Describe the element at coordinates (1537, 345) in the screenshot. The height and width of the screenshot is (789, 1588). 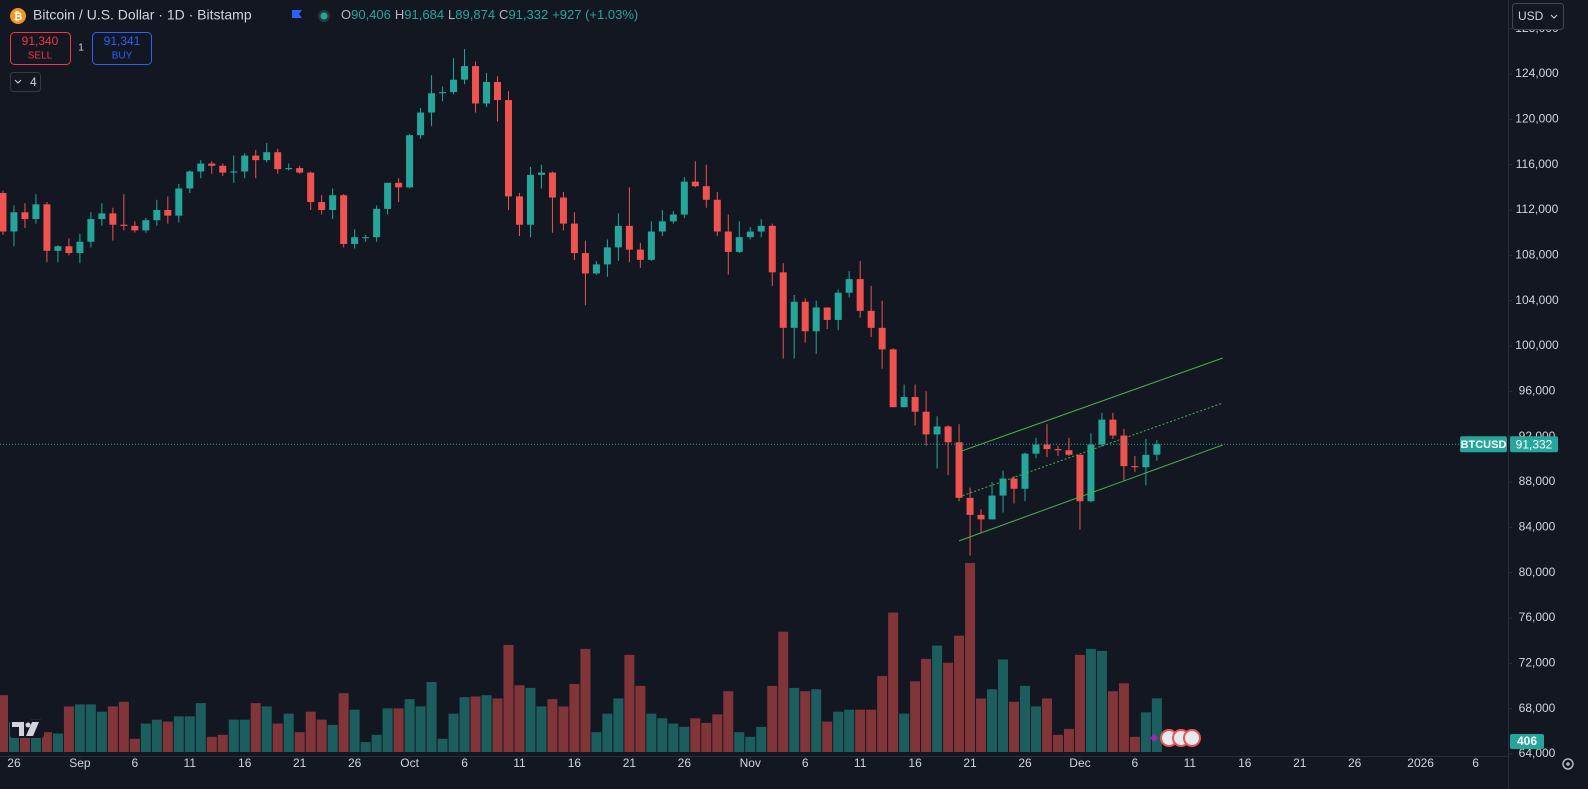
I see `y-tick-label: 100,000` at that location.